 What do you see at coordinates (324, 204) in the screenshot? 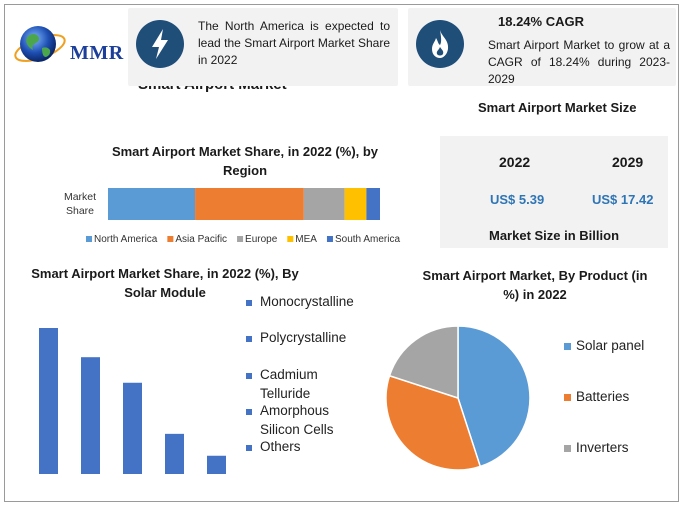
I see `bar-segment-europe` at bounding box center [324, 204].